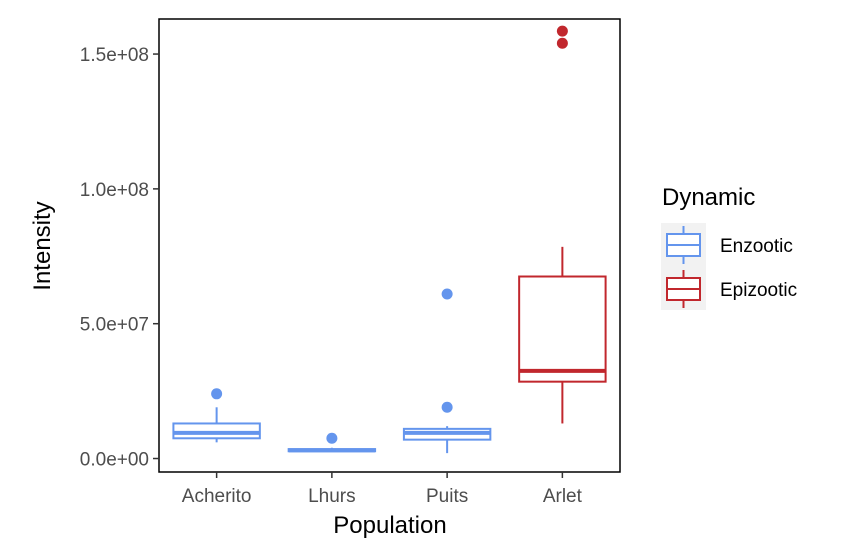 The width and height of the screenshot is (842, 539). Describe the element at coordinates (447, 371) in the screenshot. I see `box-puits` at that location.